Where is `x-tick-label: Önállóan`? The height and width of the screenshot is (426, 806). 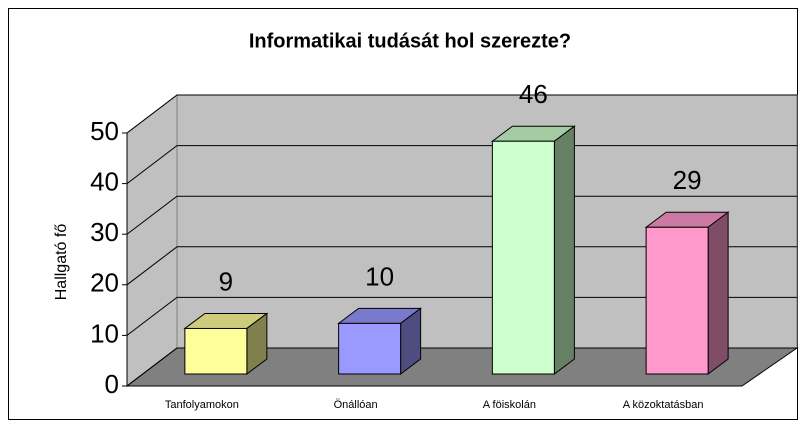
x-tick-label: Önállóan is located at coordinates (356, 405).